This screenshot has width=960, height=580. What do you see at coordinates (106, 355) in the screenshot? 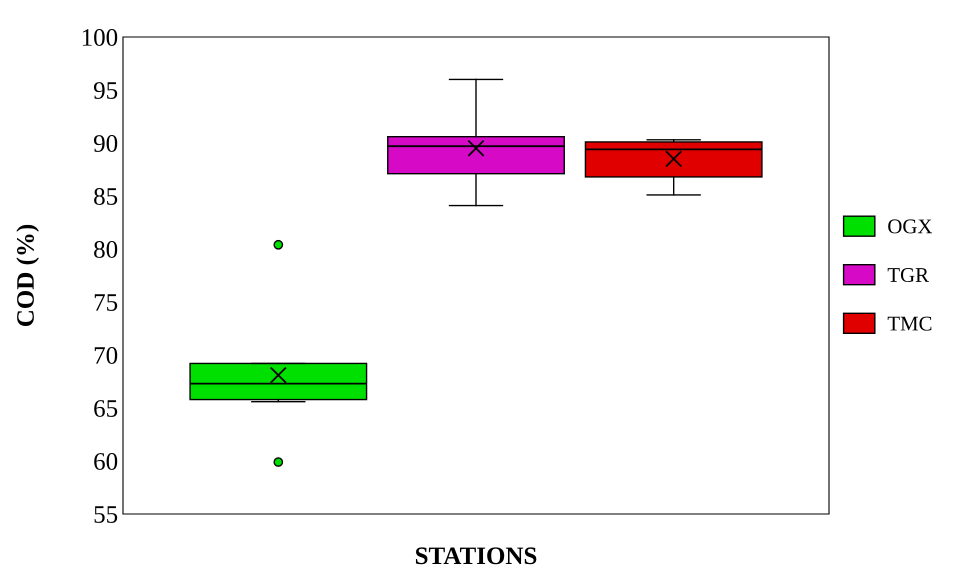
I see `y-tick-label: 70` at bounding box center [106, 355].